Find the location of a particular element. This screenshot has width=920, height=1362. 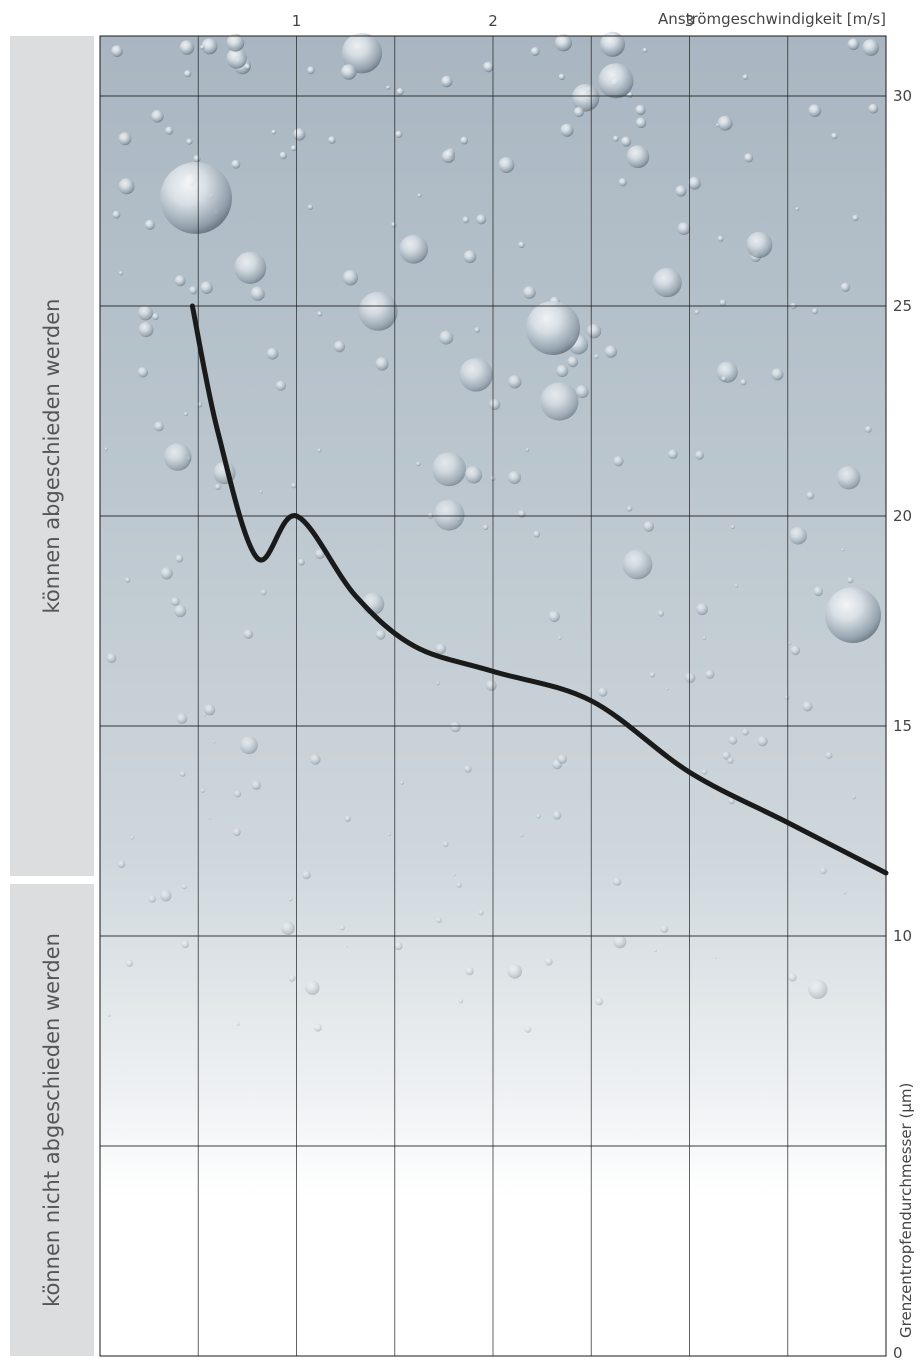

x-tick-labels: 1 2 3 is located at coordinates (493, 21).